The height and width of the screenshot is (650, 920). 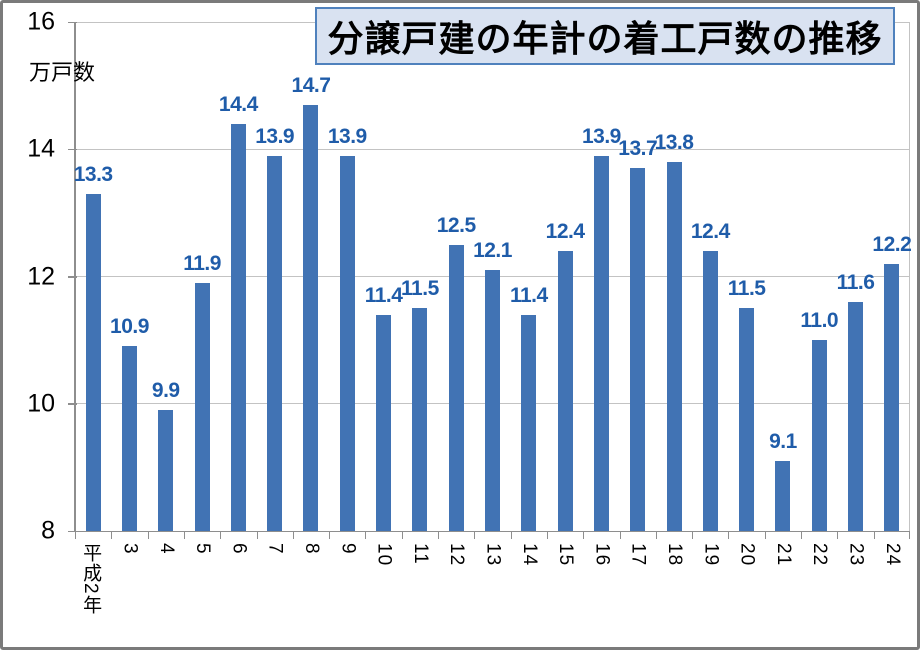 What do you see at coordinates (820, 555) in the screenshot?
I see `x-axis-label: 22` at bounding box center [820, 555].